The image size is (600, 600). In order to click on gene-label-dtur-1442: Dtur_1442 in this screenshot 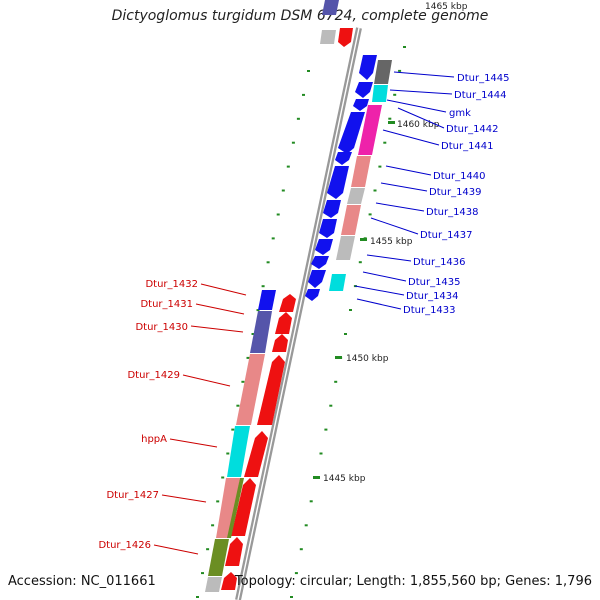, I will do `click(472, 129)`.